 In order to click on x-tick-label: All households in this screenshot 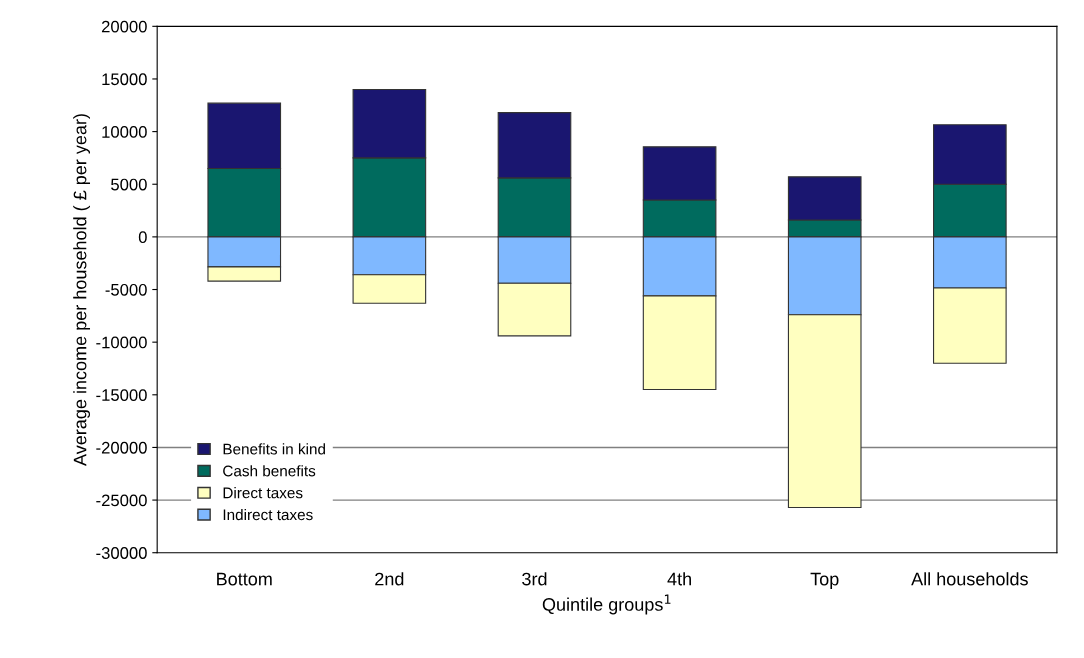, I will do `click(969, 579)`.